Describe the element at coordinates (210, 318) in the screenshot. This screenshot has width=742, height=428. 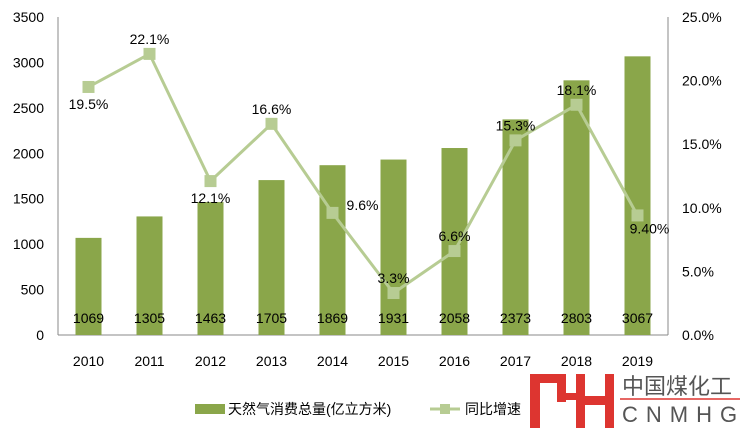
I see `bar-label: 1463` at that location.